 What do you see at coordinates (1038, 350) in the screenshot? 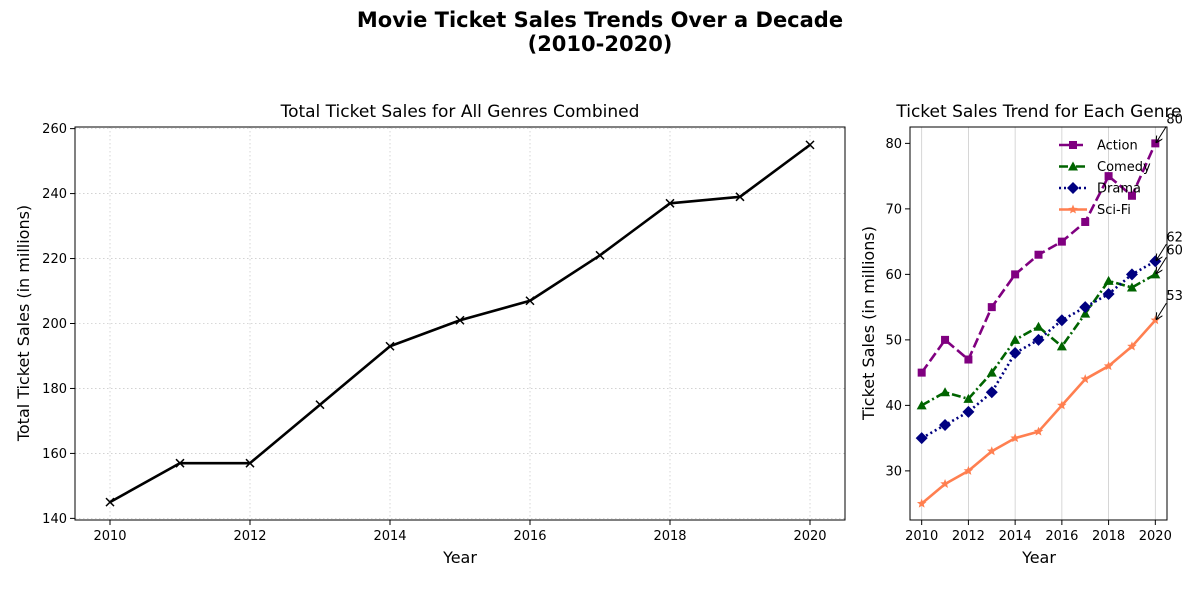
I see `series-line-drama` at bounding box center [1038, 350].